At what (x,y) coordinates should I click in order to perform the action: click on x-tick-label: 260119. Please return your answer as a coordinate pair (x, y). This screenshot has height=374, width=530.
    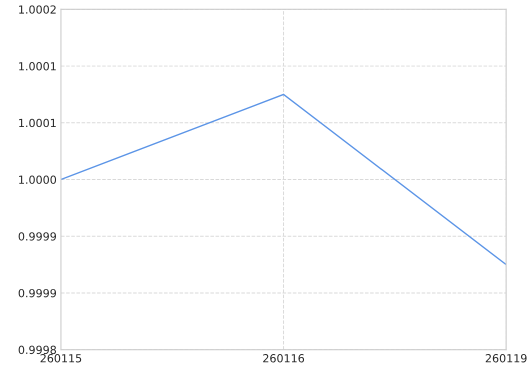
    Looking at the image, I should click on (506, 358).